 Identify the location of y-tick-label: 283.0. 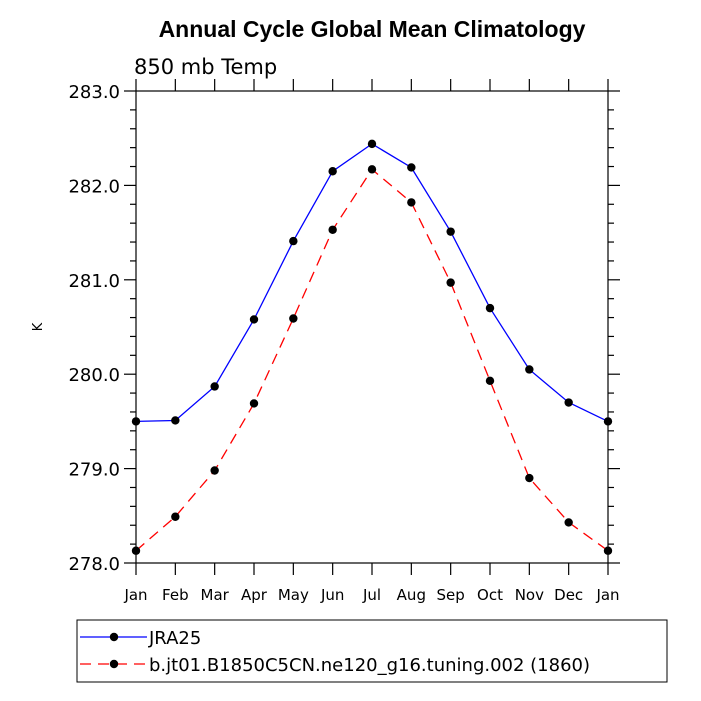
(94, 92).